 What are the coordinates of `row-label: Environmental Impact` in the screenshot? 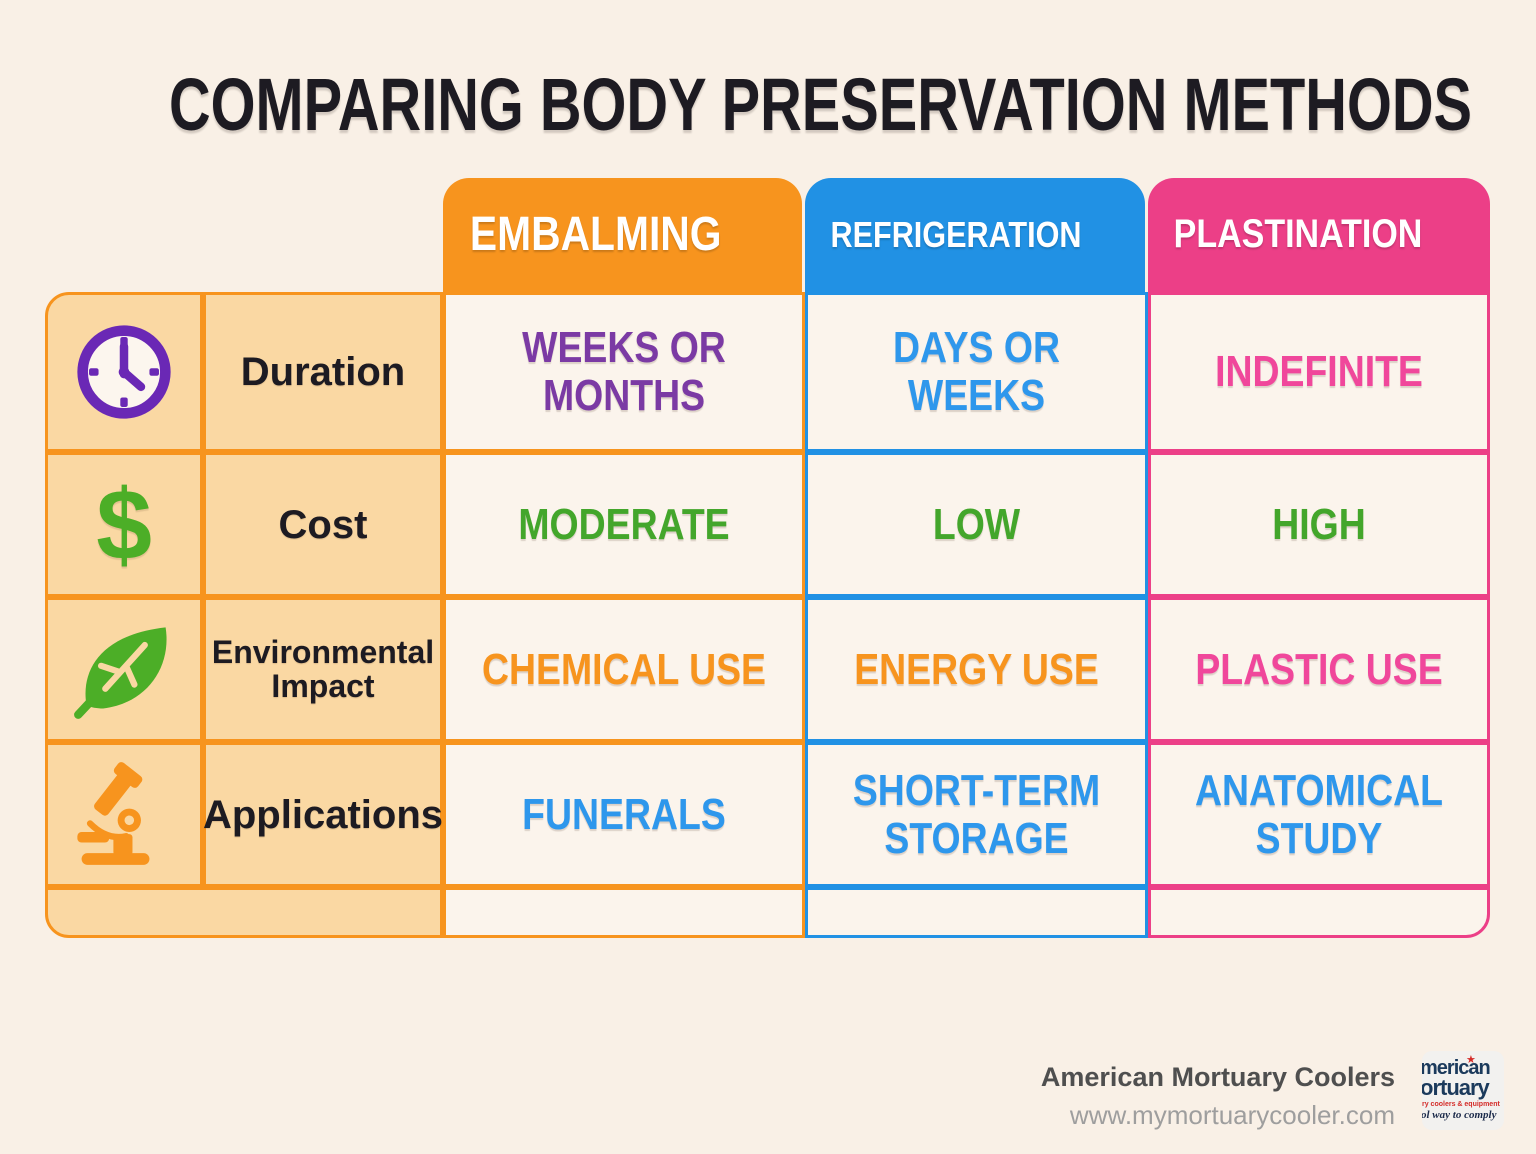 It's located at (323, 668).